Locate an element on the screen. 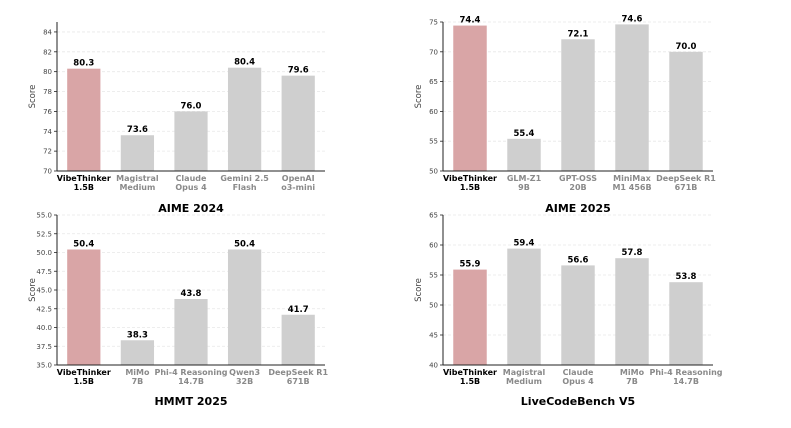 The height and width of the screenshot is (428, 791). x-tick-label: MiniMax is located at coordinates (632, 178).